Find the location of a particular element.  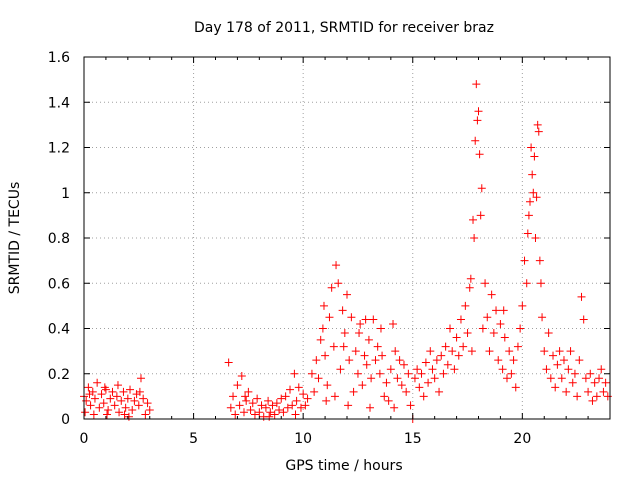

y-tick-label: 1 is located at coordinates (65, 194).